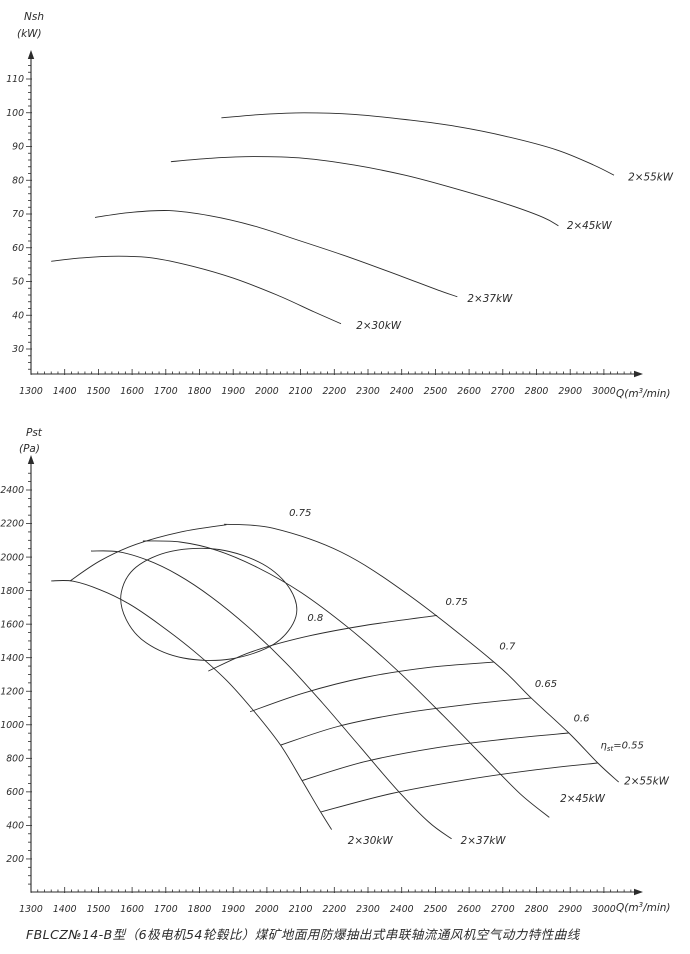 This screenshot has width=690, height=954. Describe the element at coordinates (537, 909) in the screenshot. I see `pressure-chart-x-tick-label: 2800` at that location.